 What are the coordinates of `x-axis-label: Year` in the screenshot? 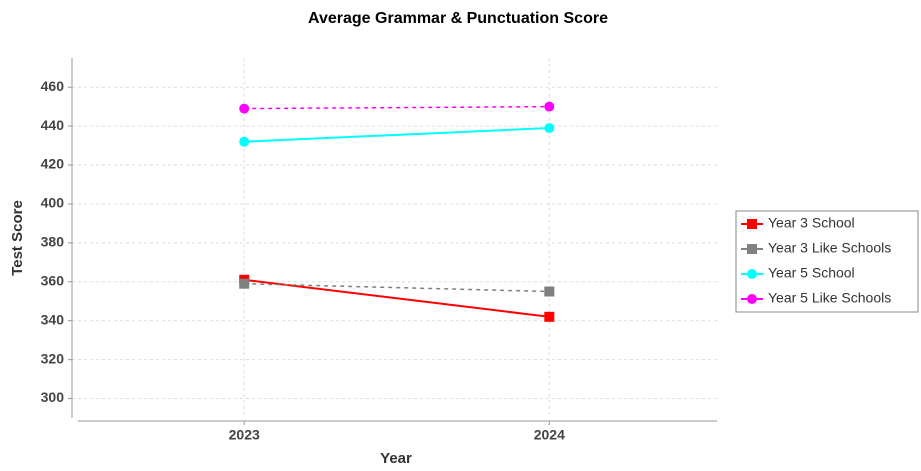 It's located at (396, 458).